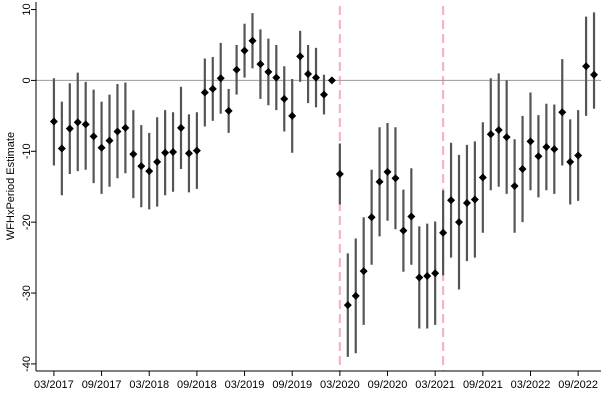 This screenshot has height=396, width=602. What do you see at coordinates (578, 385) in the screenshot?
I see `x-tick-label: 09/2022` at bounding box center [578, 385].